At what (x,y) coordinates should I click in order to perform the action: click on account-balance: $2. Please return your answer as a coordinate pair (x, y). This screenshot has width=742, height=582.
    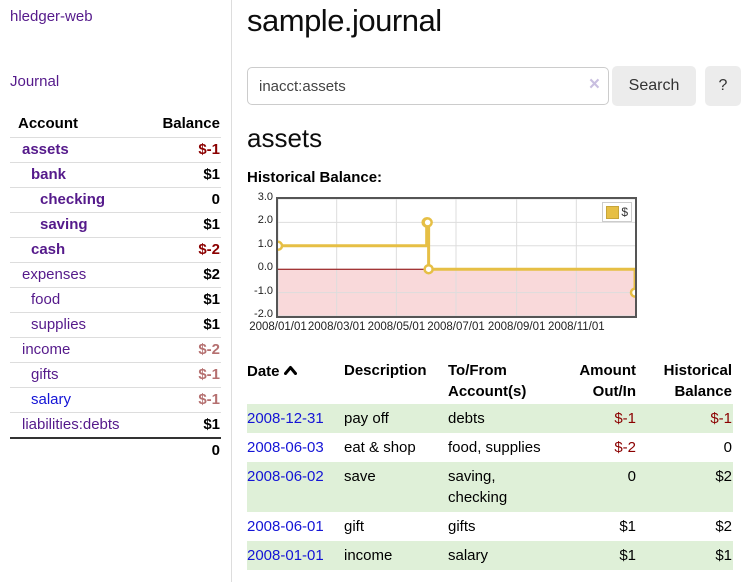
    Looking at the image, I should click on (211, 274).